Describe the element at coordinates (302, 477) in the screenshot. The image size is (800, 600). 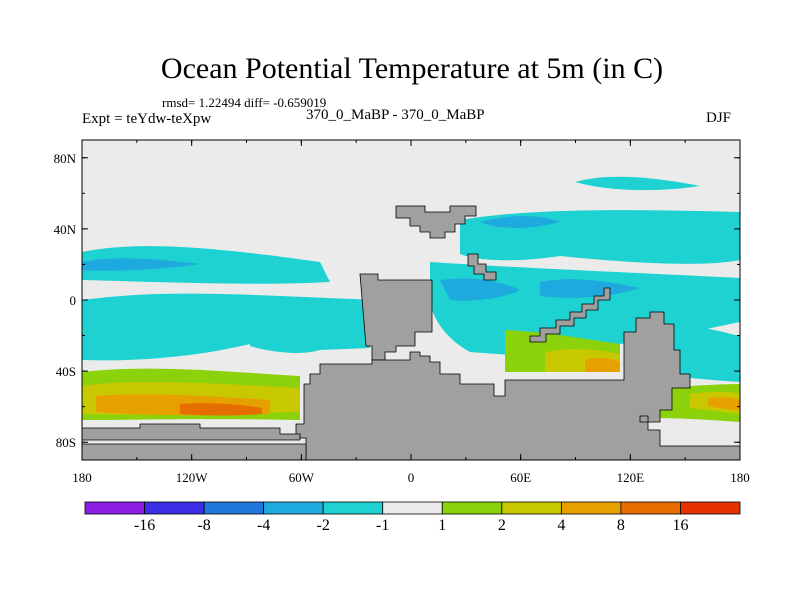
I see `x-tick-label: 60W` at that location.